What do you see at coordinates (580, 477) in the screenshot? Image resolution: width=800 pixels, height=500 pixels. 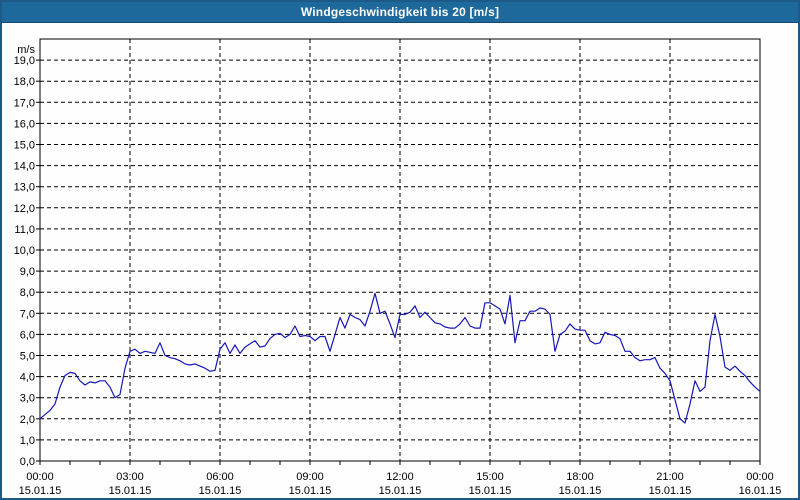 I see `x-time-label: 18:00` at bounding box center [580, 477].